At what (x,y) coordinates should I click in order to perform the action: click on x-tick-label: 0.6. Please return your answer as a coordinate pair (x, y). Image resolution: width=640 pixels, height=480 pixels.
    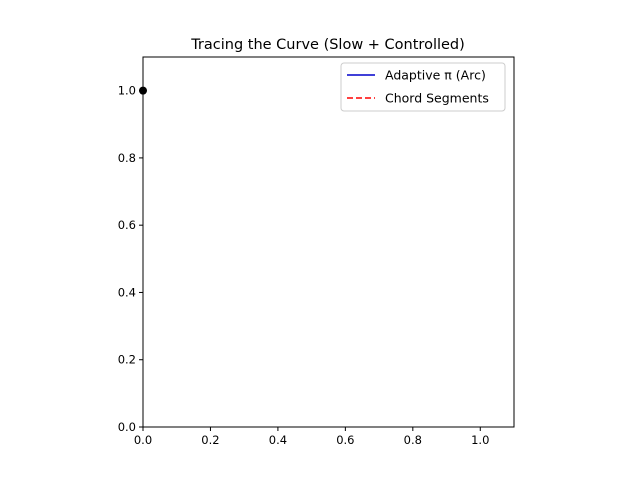
    Looking at the image, I should click on (345, 440).